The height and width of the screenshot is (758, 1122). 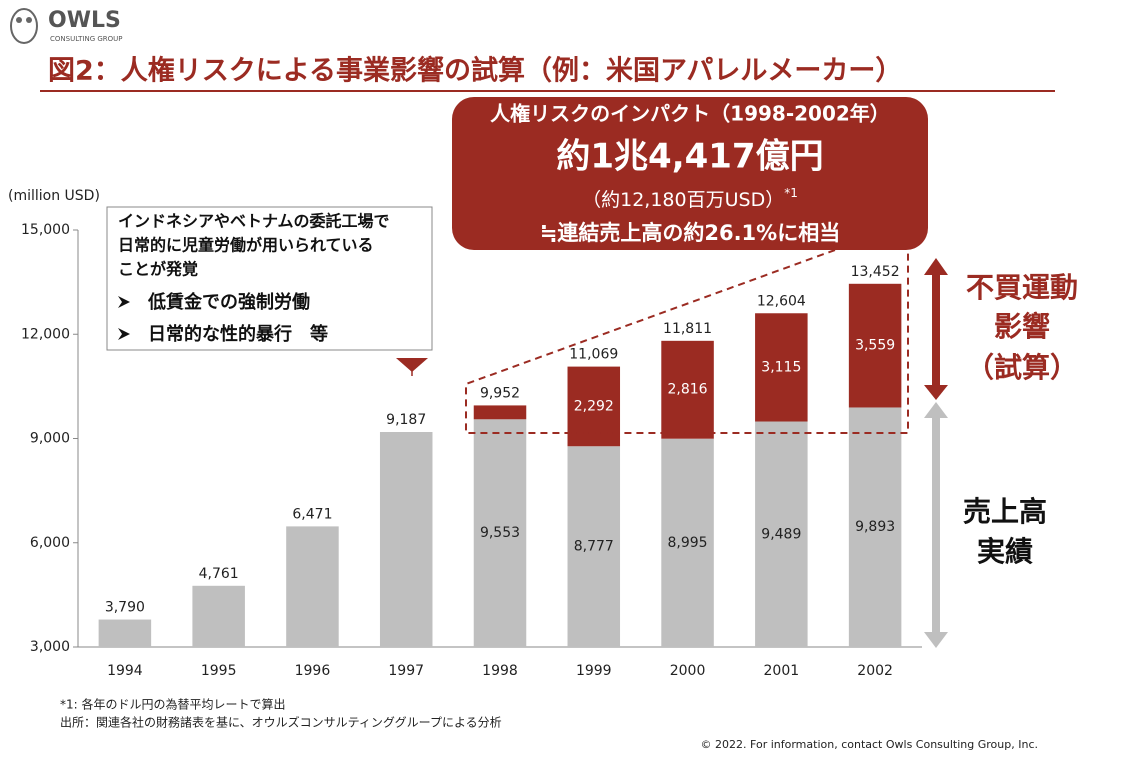 What do you see at coordinates (45, 230) in the screenshot?
I see `y-tick-label: 15,000` at bounding box center [45, 230].